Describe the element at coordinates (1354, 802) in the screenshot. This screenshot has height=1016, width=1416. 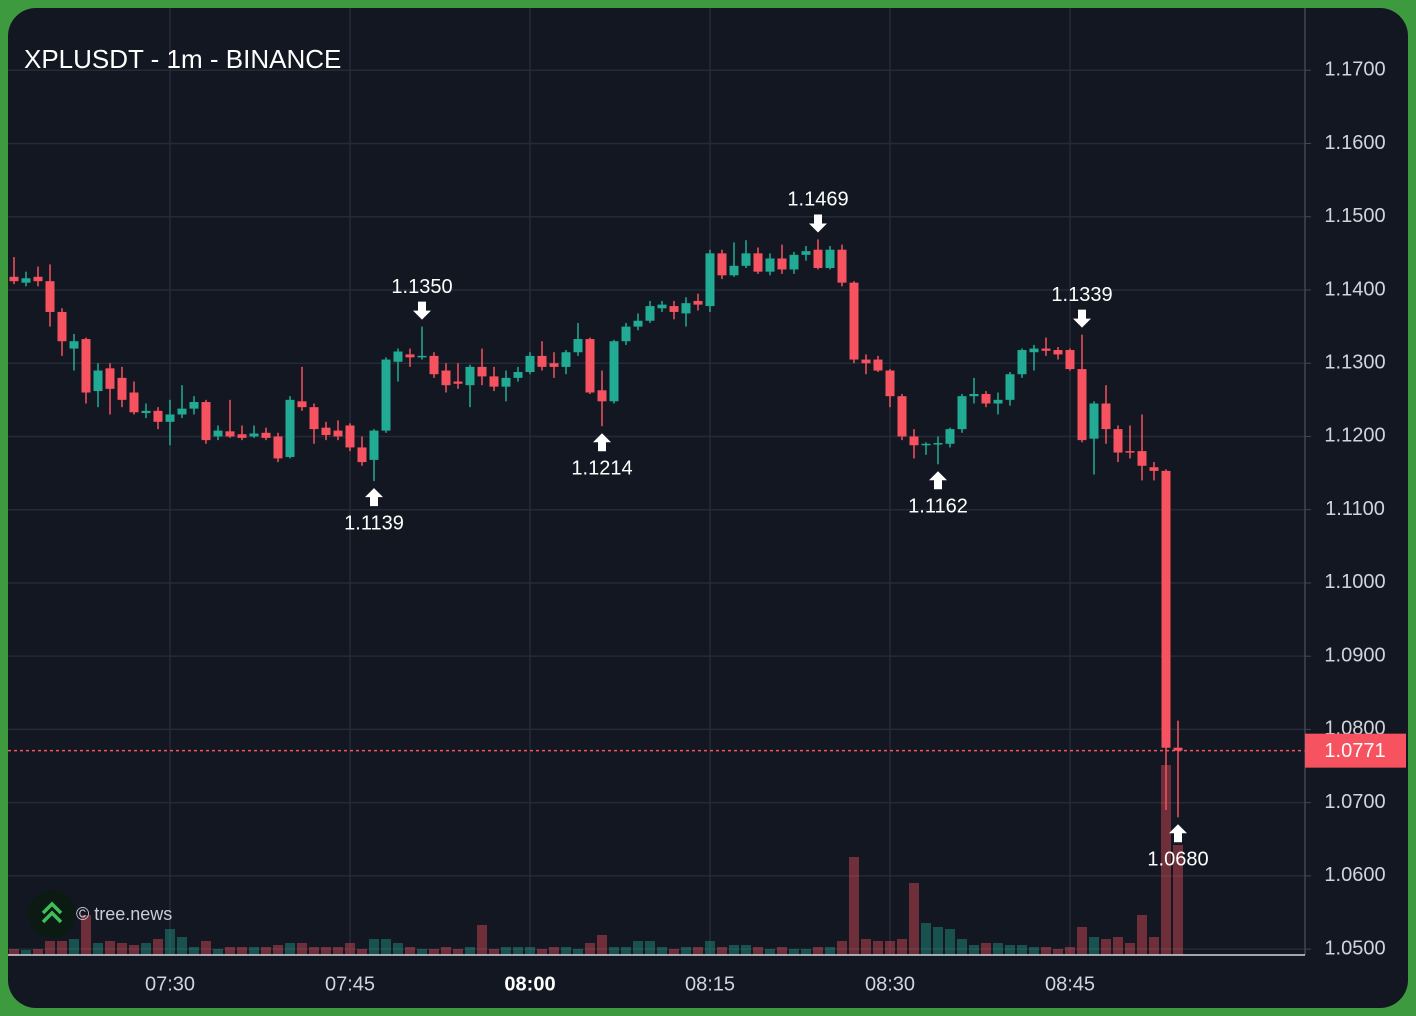
I see `y-tick-label: 1.0700` at that location.